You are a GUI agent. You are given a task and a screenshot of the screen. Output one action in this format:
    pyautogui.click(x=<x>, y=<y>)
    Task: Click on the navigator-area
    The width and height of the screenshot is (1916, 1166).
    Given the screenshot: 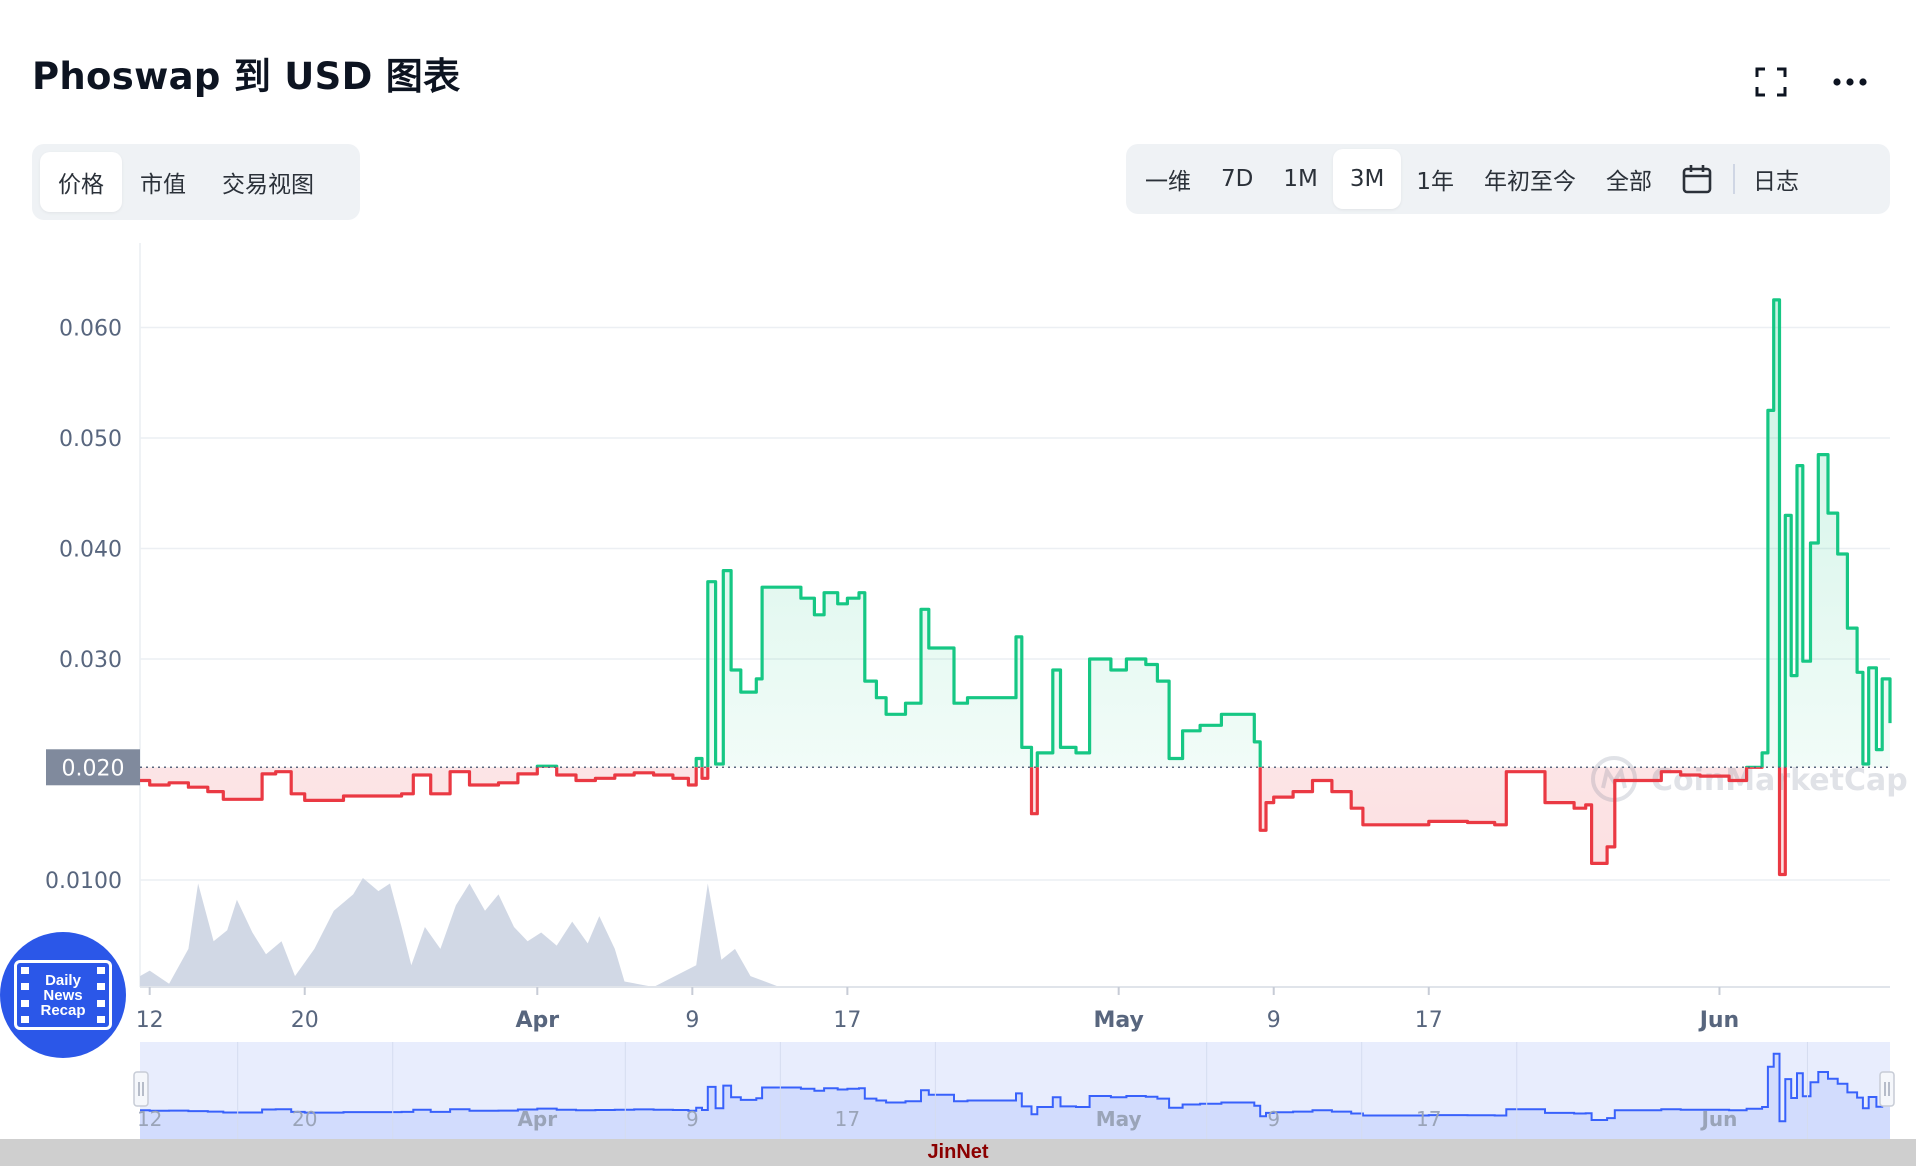 What is the action you would take?
    pyautogui.click(x=1015, y=1096)
    